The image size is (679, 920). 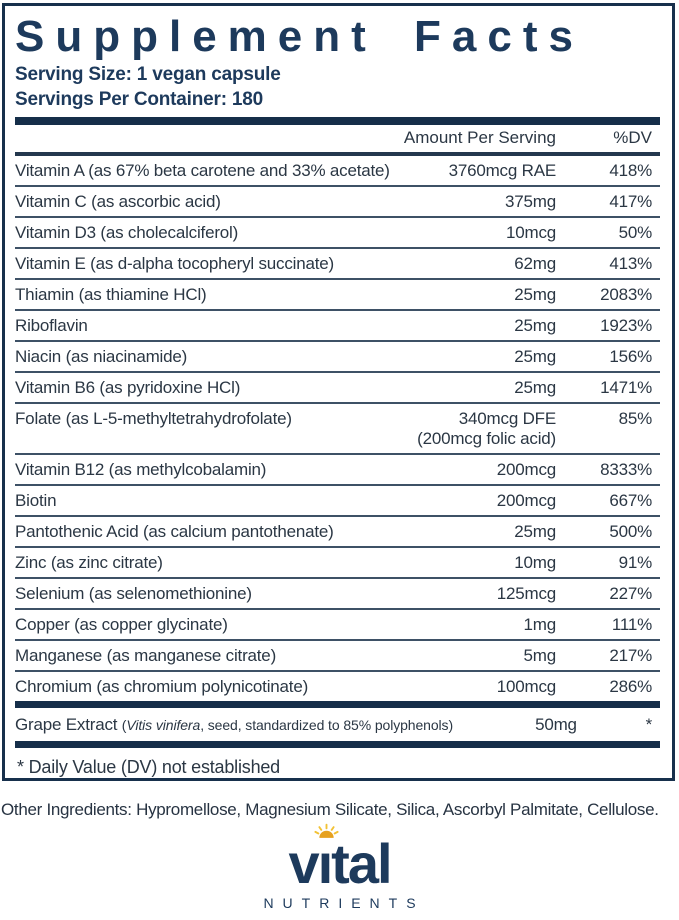 What do you see at coordinates (530, 201) in the screenshot?
I see `amount-line1: 375mg` at bounding box center [530, 201].